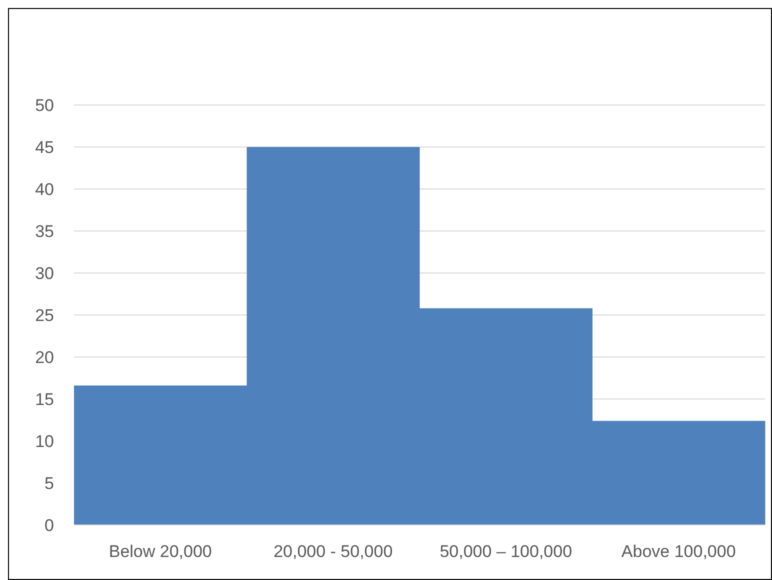  Describe the element at coordinates (44, 232) in the screenshot. I see `y-tick-label: 35` at that location.